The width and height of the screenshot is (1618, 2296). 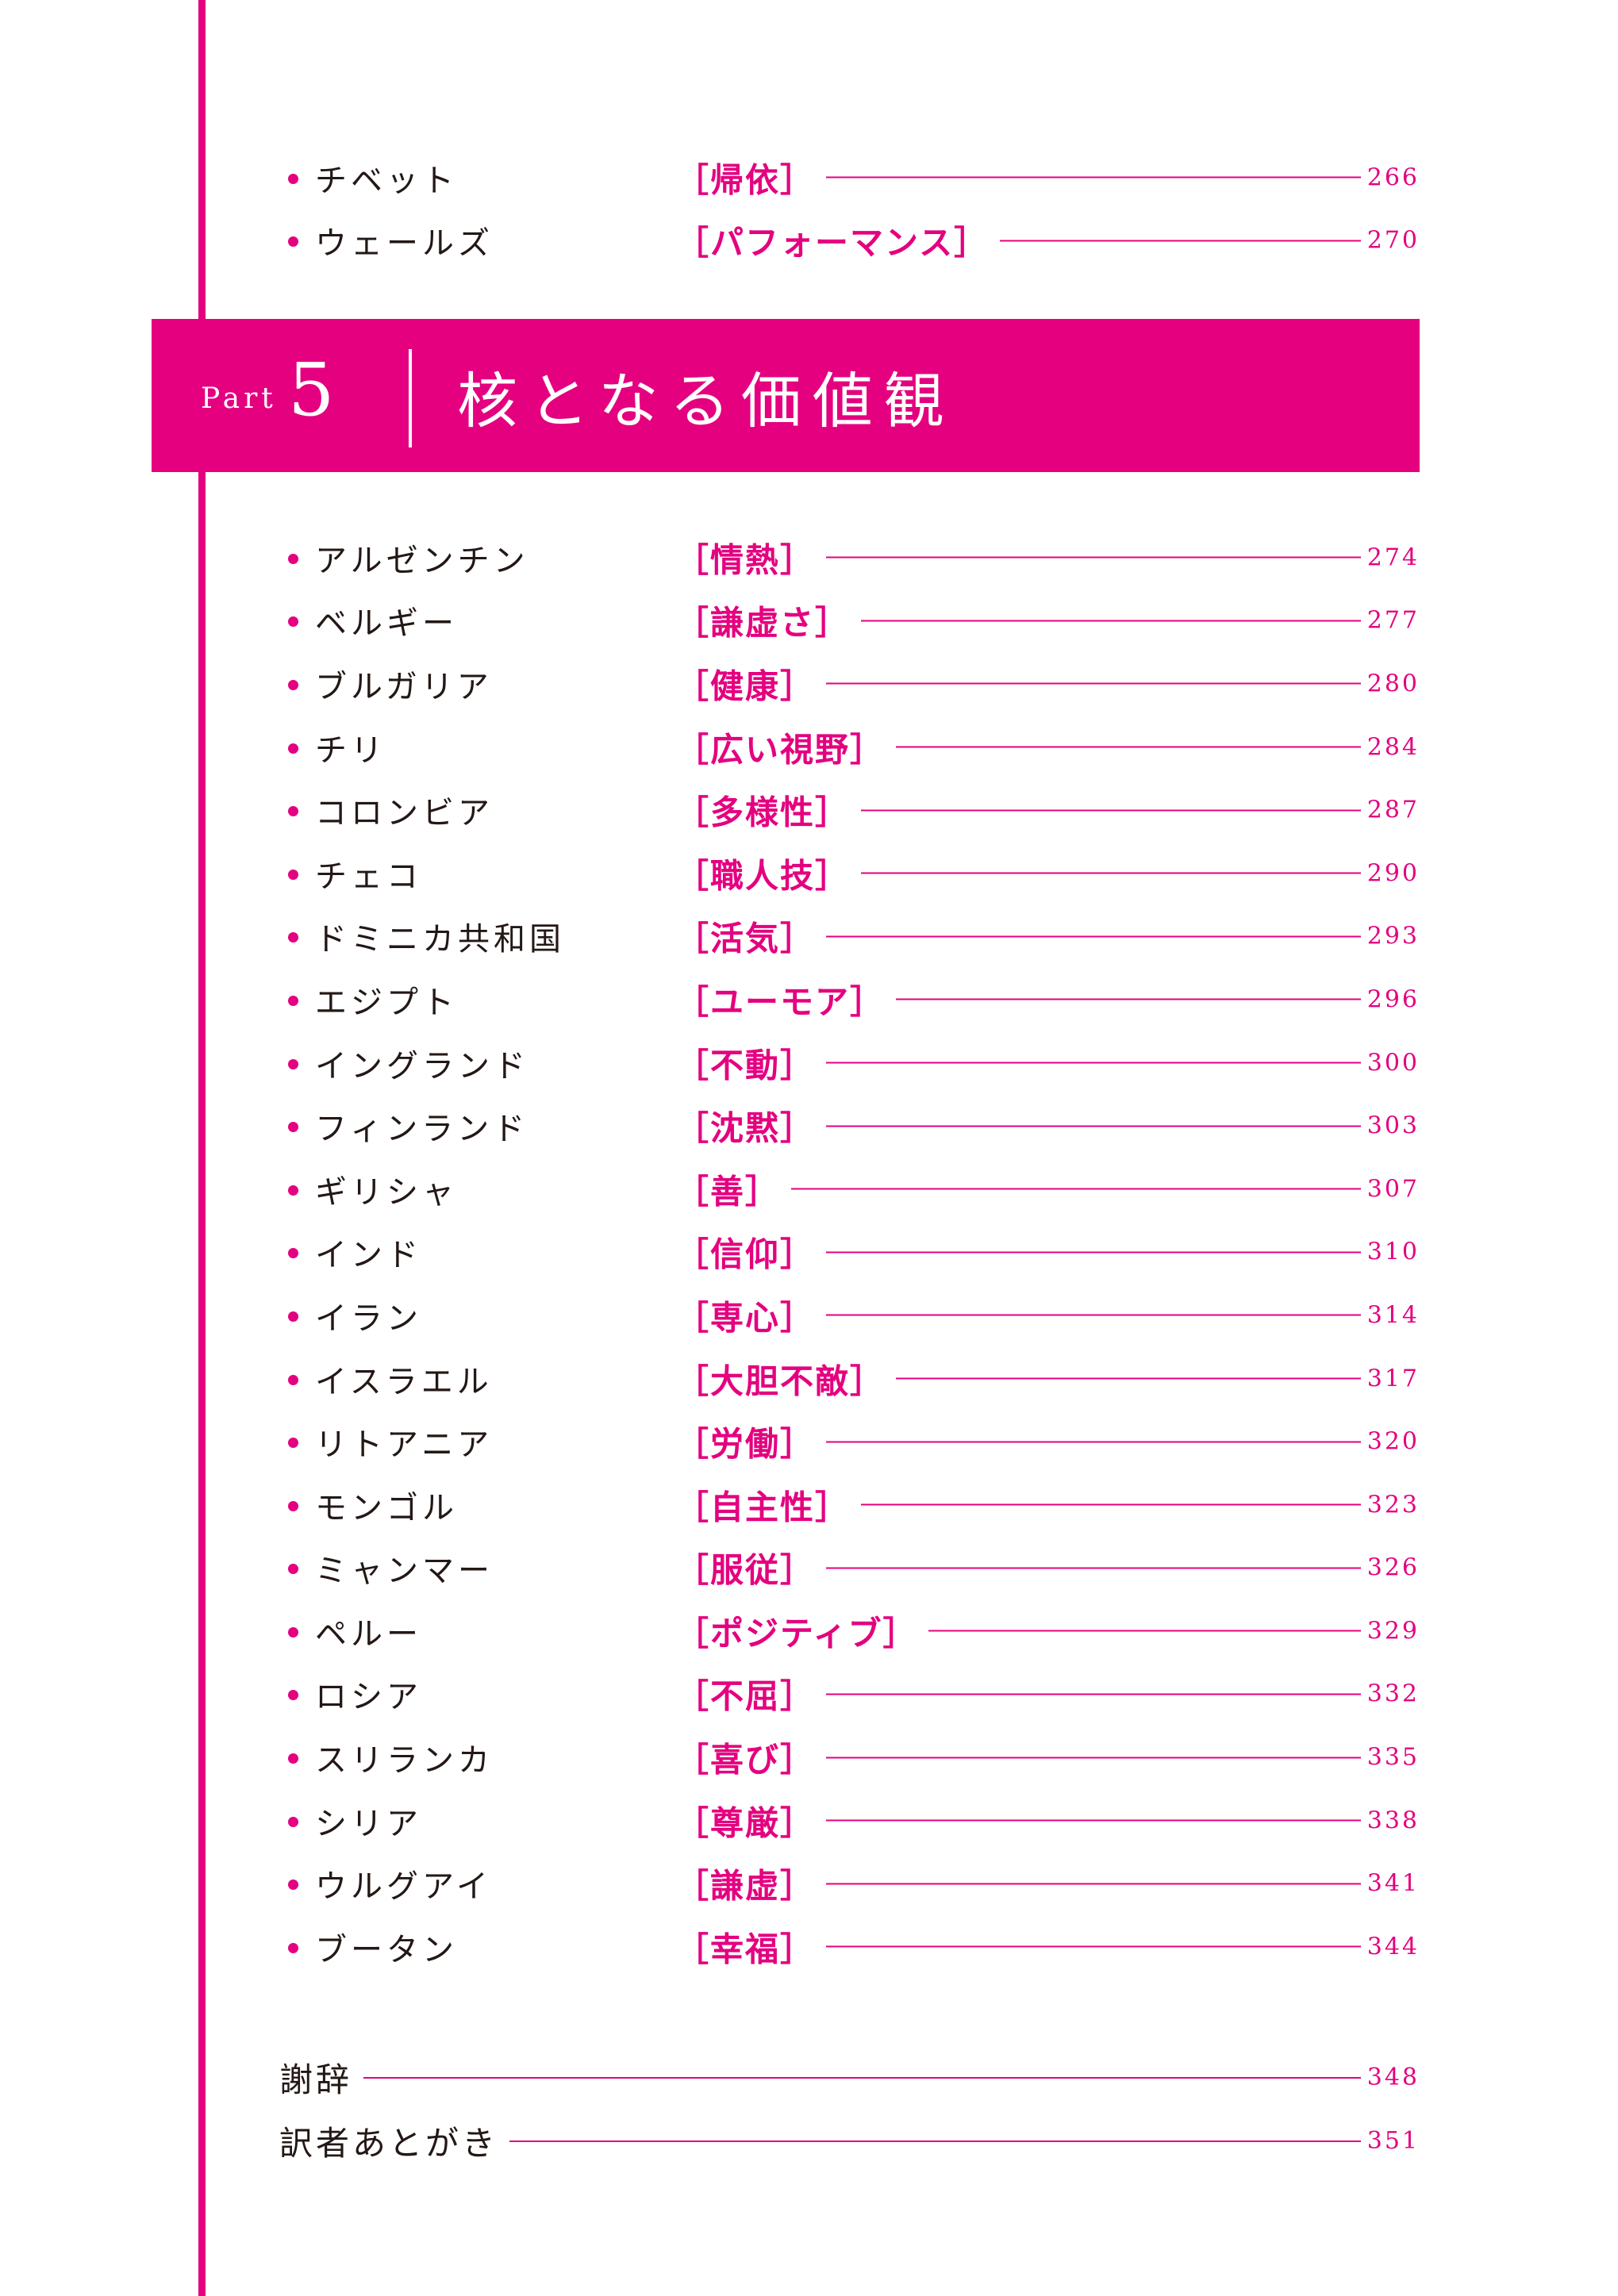 I want to click on toc-entry: スリランカ ［喜び］ 335, so click(x=809, y=1757).